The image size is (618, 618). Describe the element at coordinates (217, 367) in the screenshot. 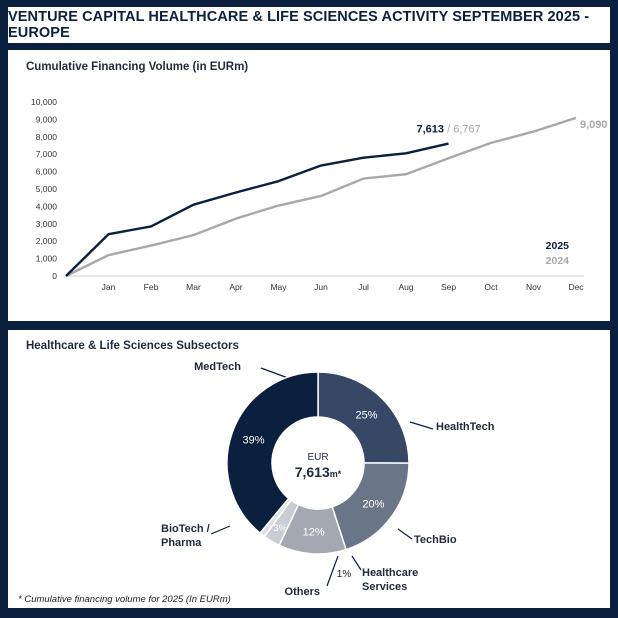

I see `slice-category-label: MedTech` at that location.